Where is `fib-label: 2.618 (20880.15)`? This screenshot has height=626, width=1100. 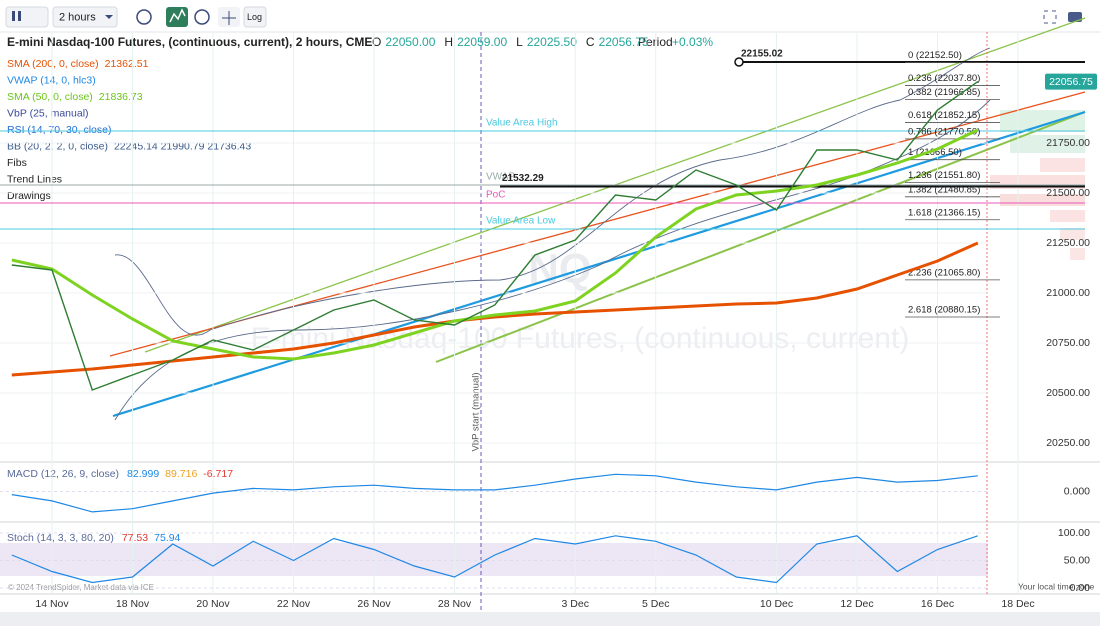
fib-label: 2.618 (20880.15) is located at coordinates (944, 309).